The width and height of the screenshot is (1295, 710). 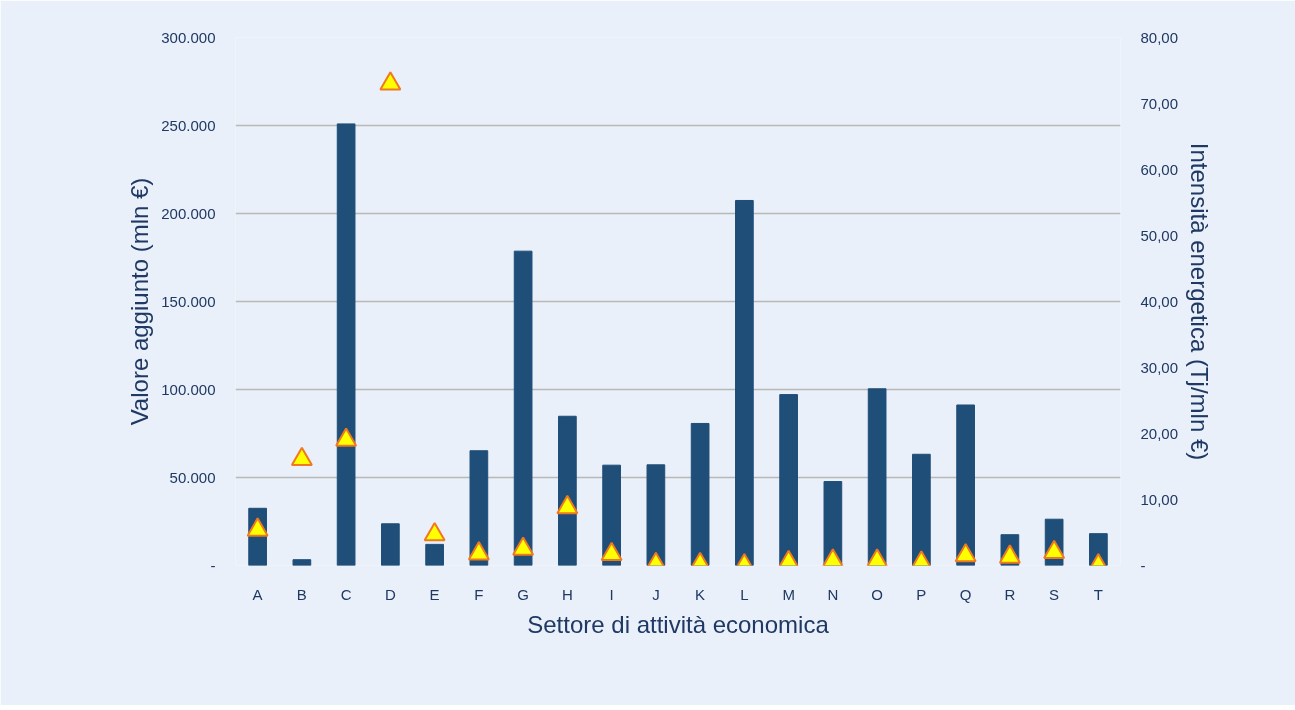 I want to click on x-tick-label: P, so click(x=921, y=594).